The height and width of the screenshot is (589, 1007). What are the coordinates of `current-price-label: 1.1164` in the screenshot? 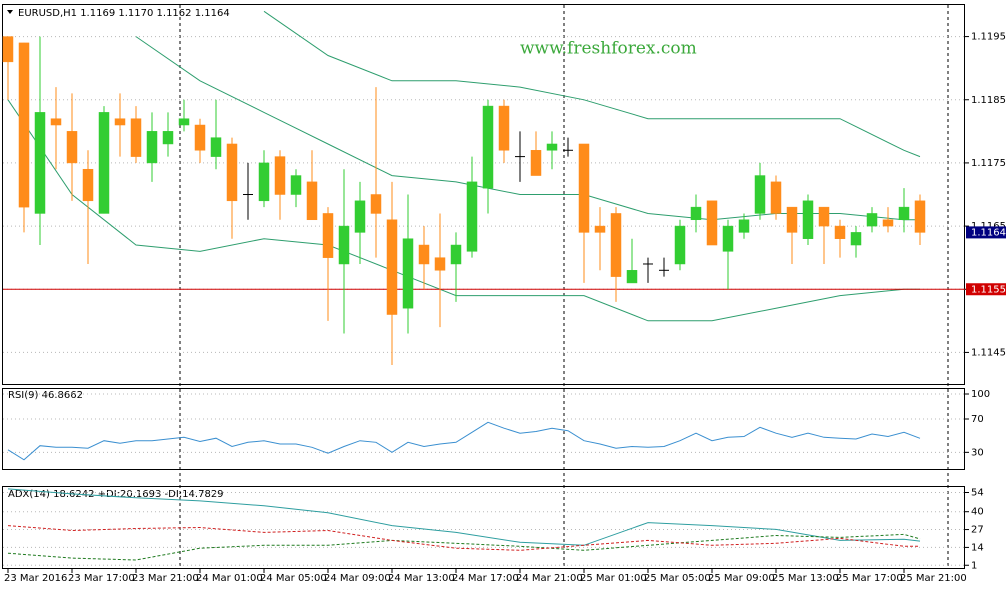 It's located at (988, 232).